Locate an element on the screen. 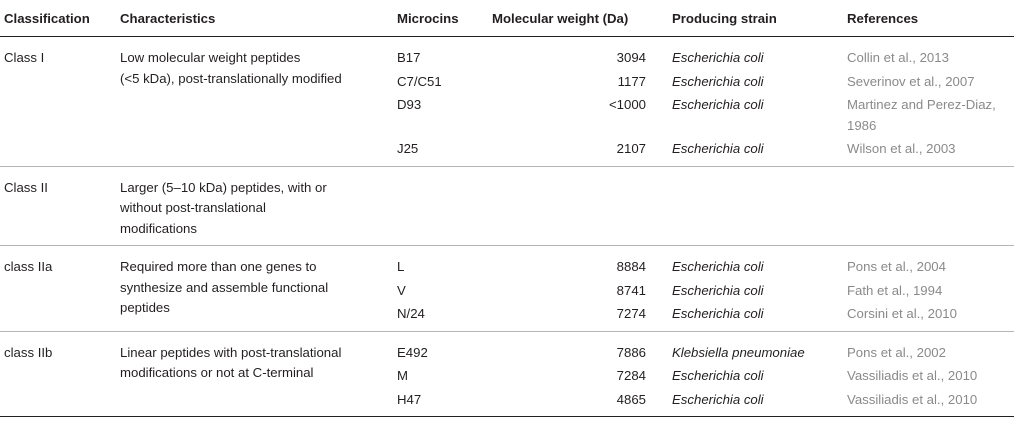  text-line: Larger (5–10 kDa) peptides, with or is located at coordinates (223, 187).